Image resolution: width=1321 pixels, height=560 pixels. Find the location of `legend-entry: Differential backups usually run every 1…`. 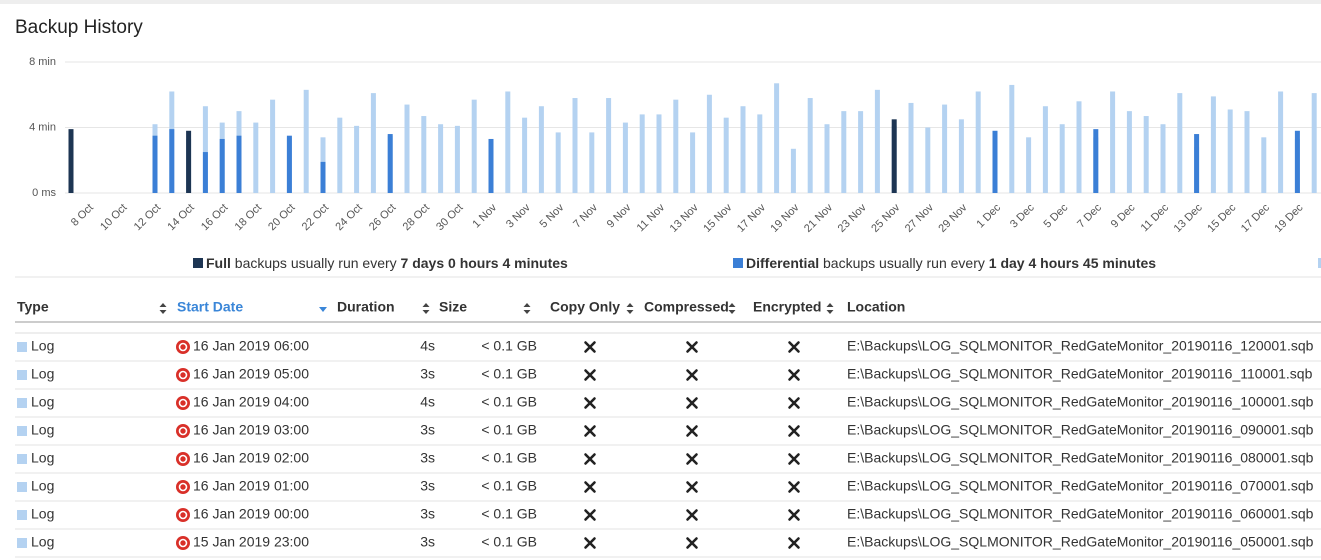

legend-entry: Differential backups usually run every 1… is located at coordinates (951, 263).